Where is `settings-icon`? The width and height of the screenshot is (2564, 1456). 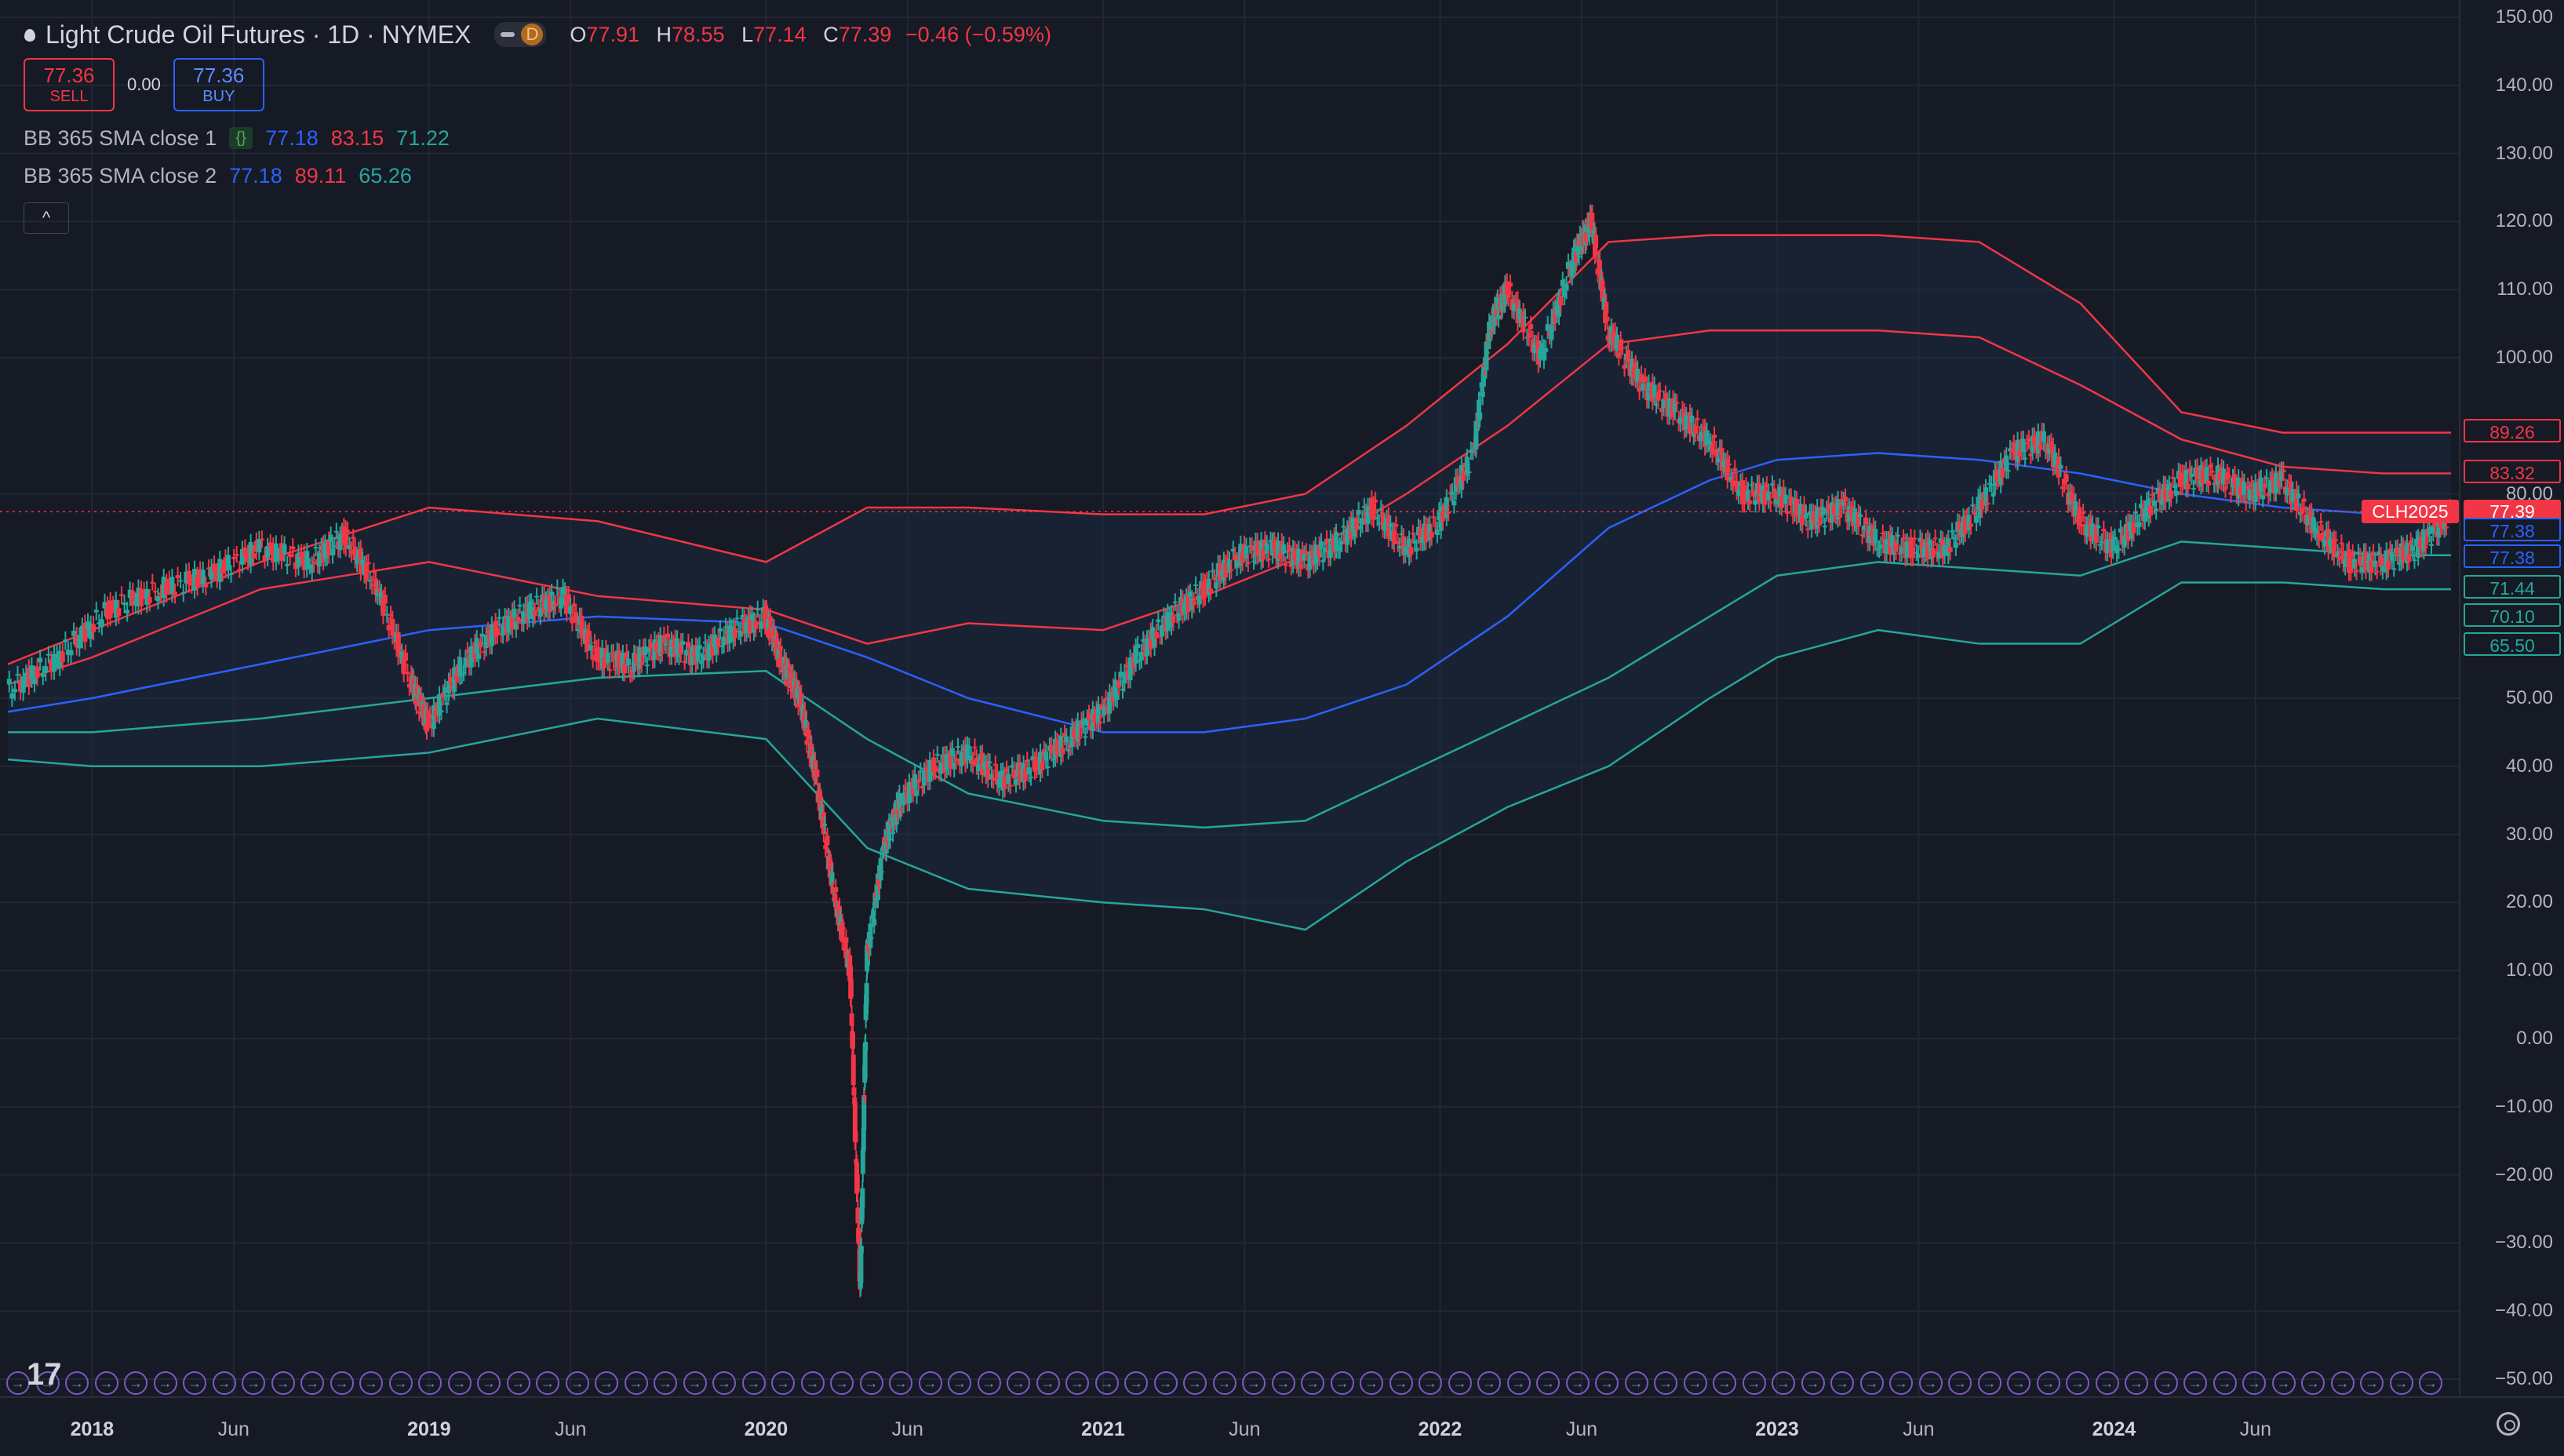 settings-icon is located at coordinates (2508, 1424).